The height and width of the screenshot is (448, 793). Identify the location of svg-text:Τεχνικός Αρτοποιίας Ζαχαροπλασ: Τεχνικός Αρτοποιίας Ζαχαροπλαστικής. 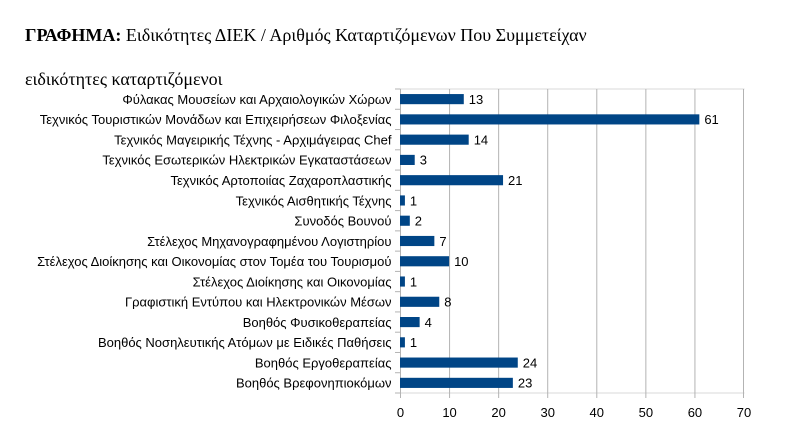
(280, 180).